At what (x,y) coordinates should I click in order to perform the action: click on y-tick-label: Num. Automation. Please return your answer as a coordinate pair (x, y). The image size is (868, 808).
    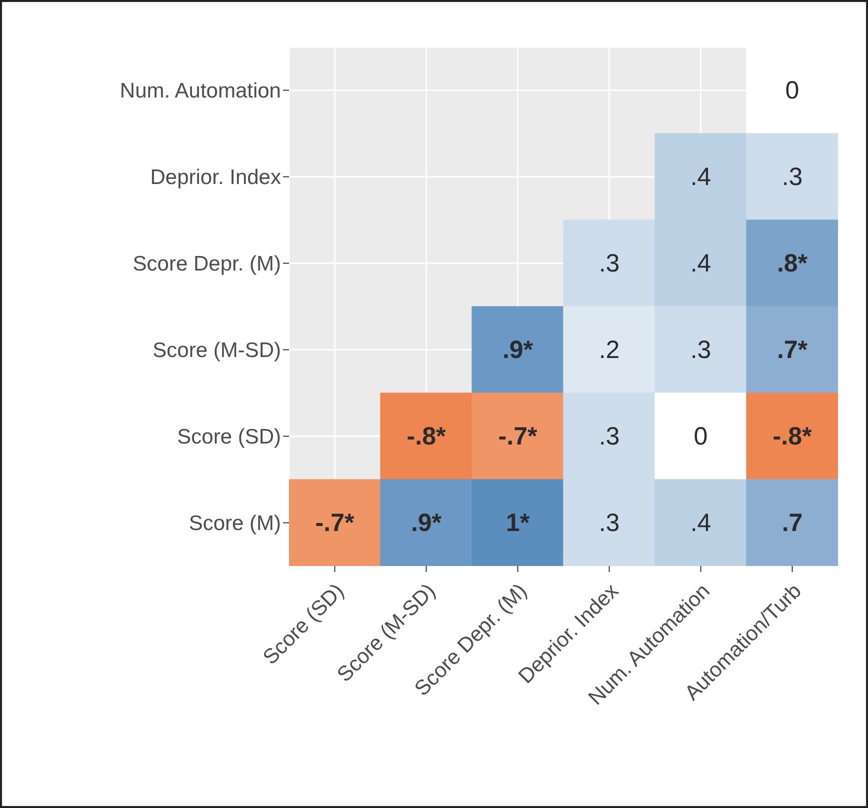
    Looking at the image, I should click on (200, 91).